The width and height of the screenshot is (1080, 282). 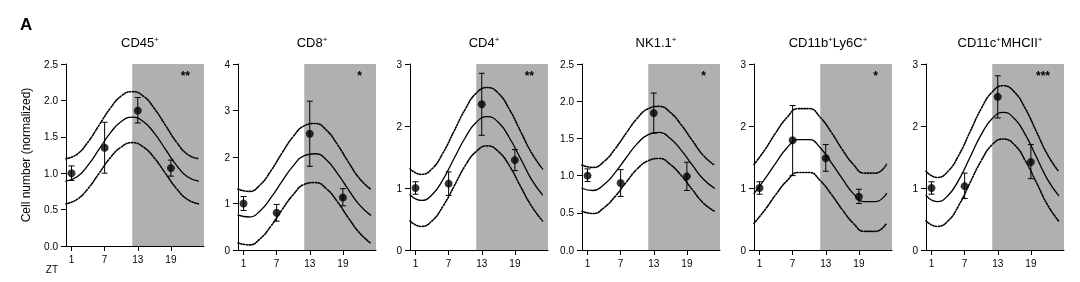 What do you see at coordinates (312, 42) in the screenshot?
I see `chart-title: CD8+` at bounding box center [312, 42].